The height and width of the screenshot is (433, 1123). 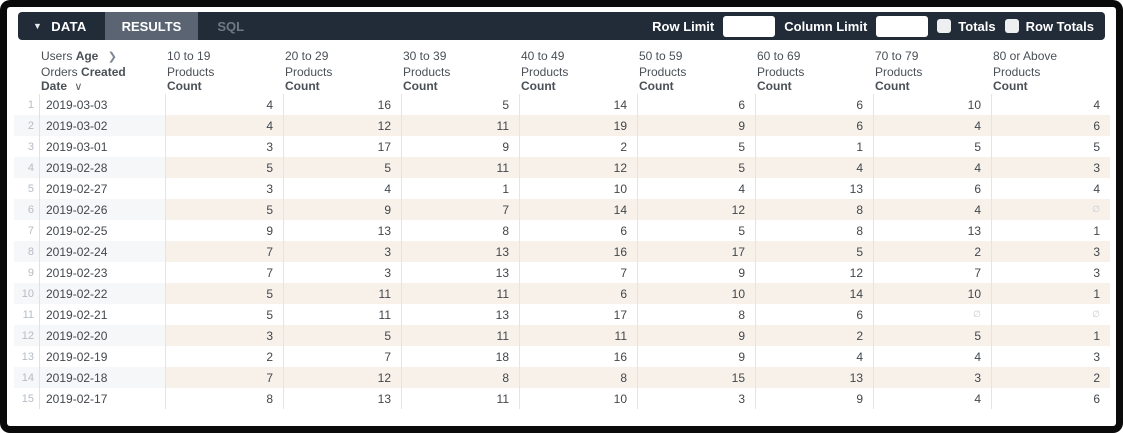 What do you see at coordinates (779, 56) in the screenshot?
I see `pivot-value-header: 60 to 69` at bounding box center [779, 56].